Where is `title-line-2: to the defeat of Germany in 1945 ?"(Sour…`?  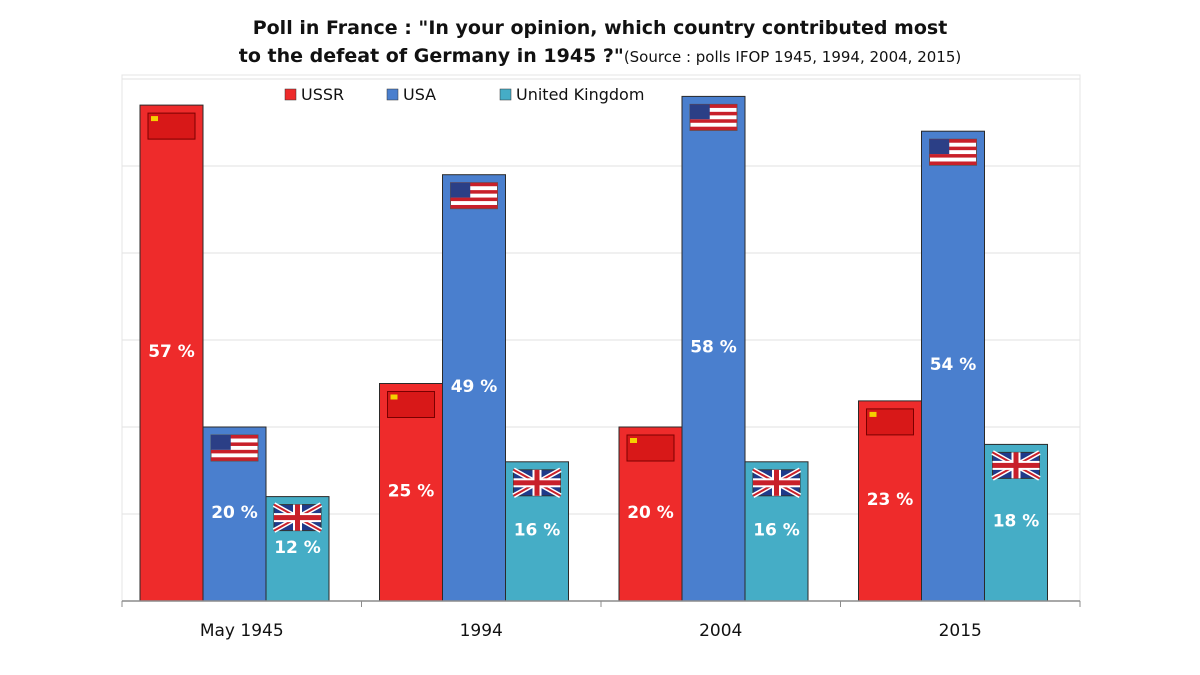 title-line-2: to the defeat of Germany in 1945 ?"(Sour… is located at coordinates (600, 56).